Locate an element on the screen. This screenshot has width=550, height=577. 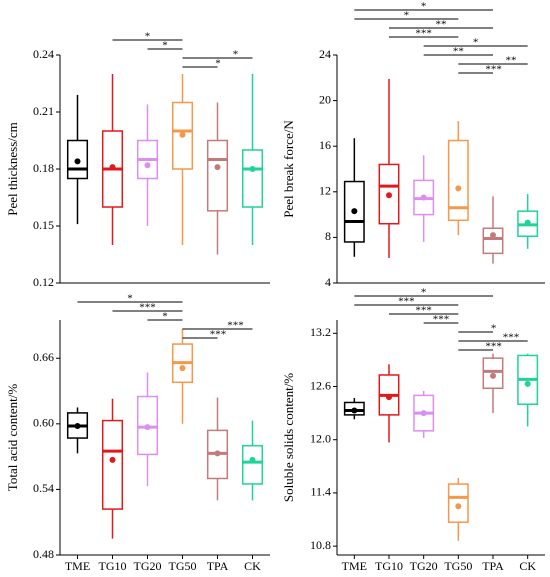
y-tick-label: 24 is located at coordinates (325, 54).